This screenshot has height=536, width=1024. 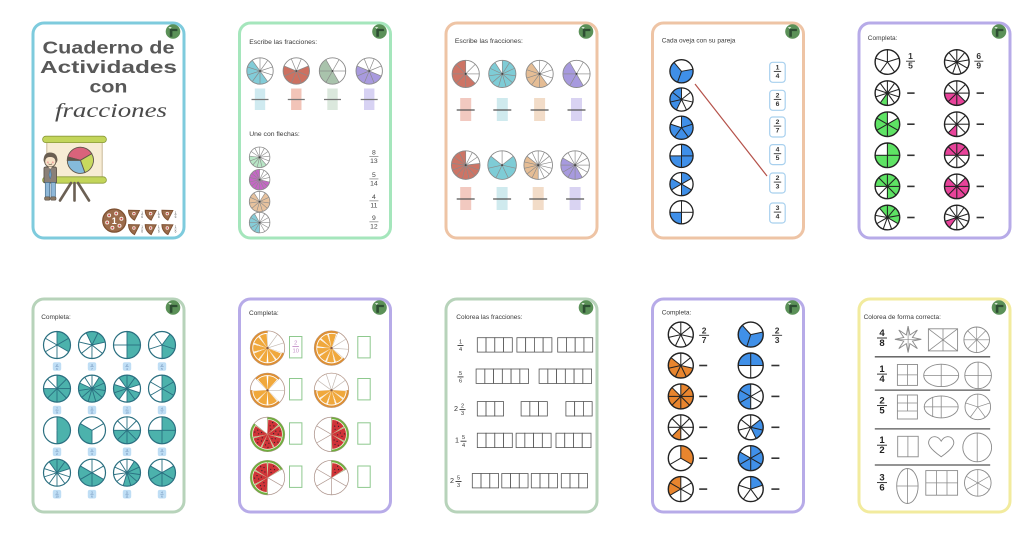 I want to click on svg-text: fracciones, so click(x=111, y=111).